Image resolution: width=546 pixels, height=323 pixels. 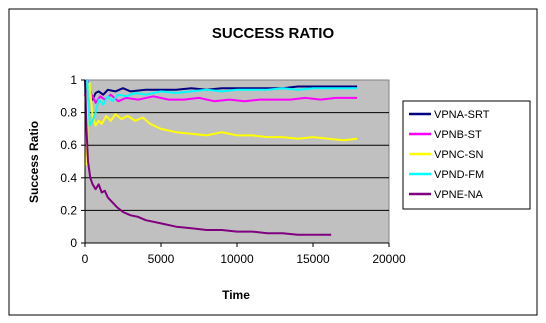 What do you see at coordinates (389, 259) in the screenshot?
I see `x-tick-label: 20000` at bounding box center [389, 259].